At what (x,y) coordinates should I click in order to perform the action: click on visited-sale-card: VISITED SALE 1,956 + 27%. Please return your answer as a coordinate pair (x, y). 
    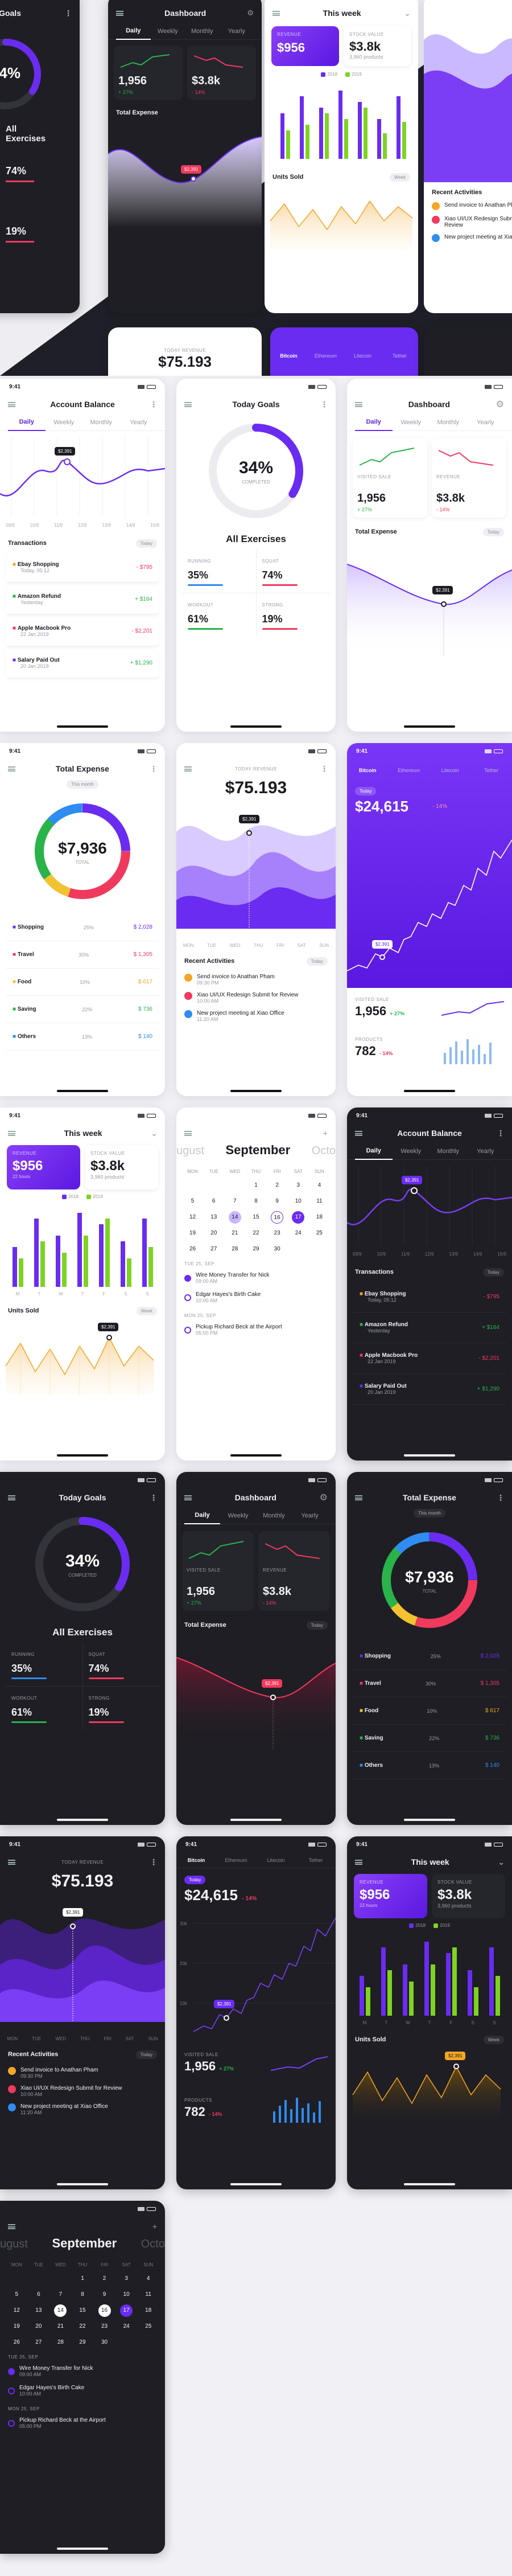
    Looking at the image, I should click on (218, 1571).